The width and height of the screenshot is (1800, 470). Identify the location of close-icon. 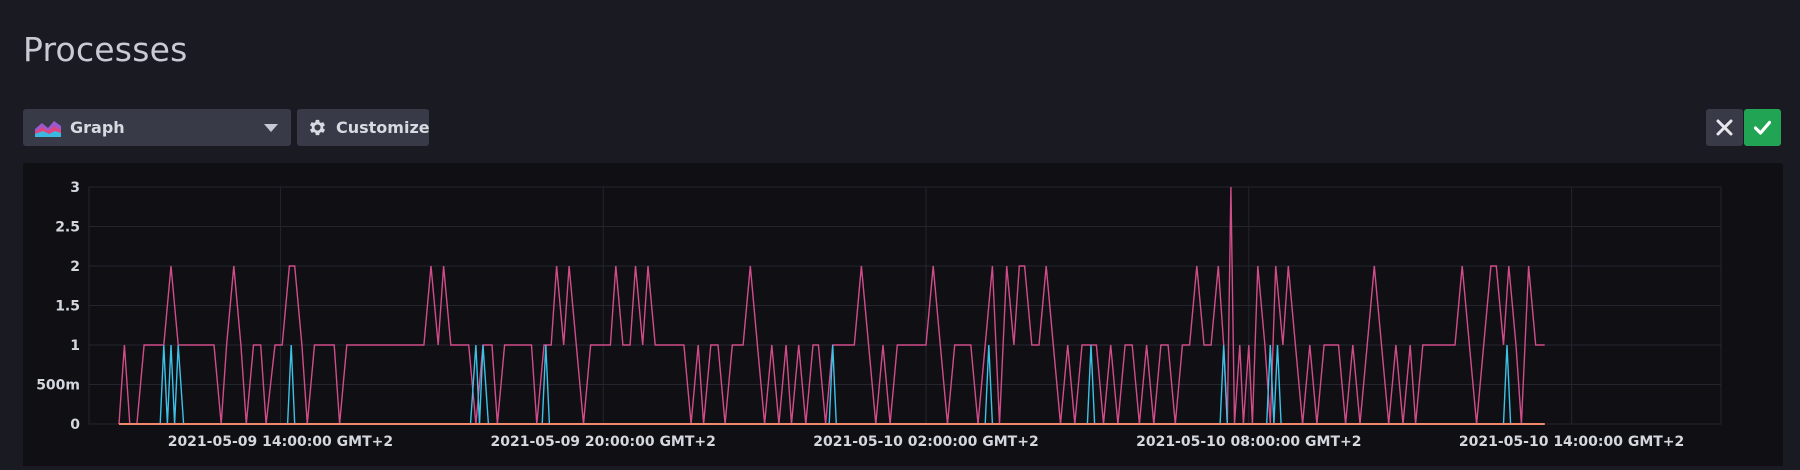
(1724, 127).